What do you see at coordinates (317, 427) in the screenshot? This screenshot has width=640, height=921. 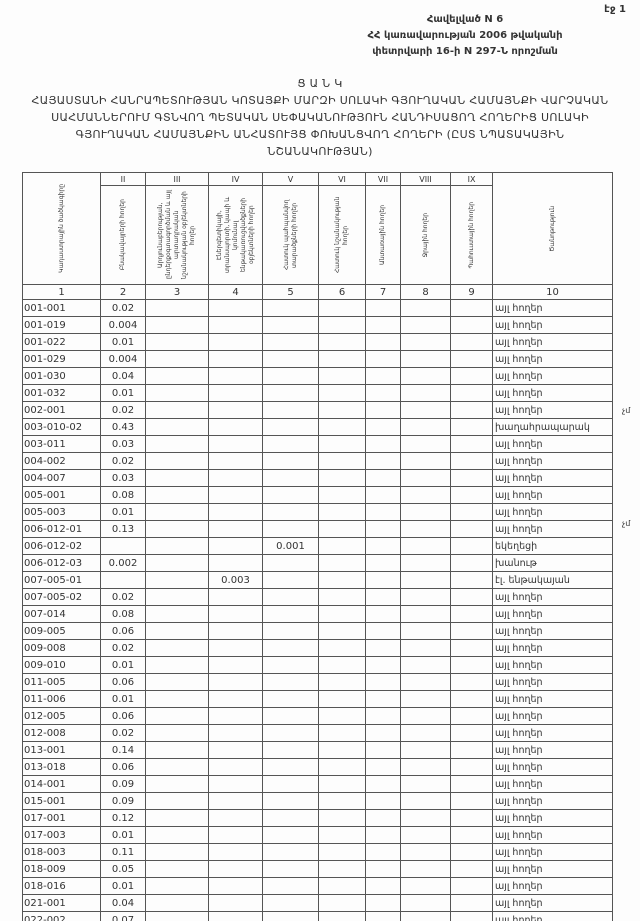 I see `table-row: 003-010-02 0.43 խաղահրապարակ` at bounding box center [317, 427].